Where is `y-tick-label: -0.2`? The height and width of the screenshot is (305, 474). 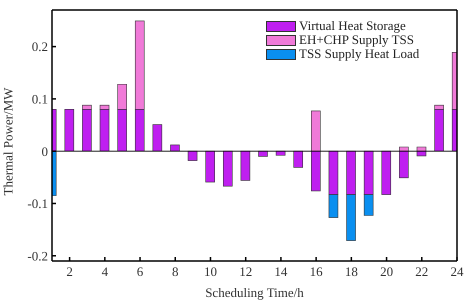 y-tick-label: -0.2 is located at coordinates (37, 256).